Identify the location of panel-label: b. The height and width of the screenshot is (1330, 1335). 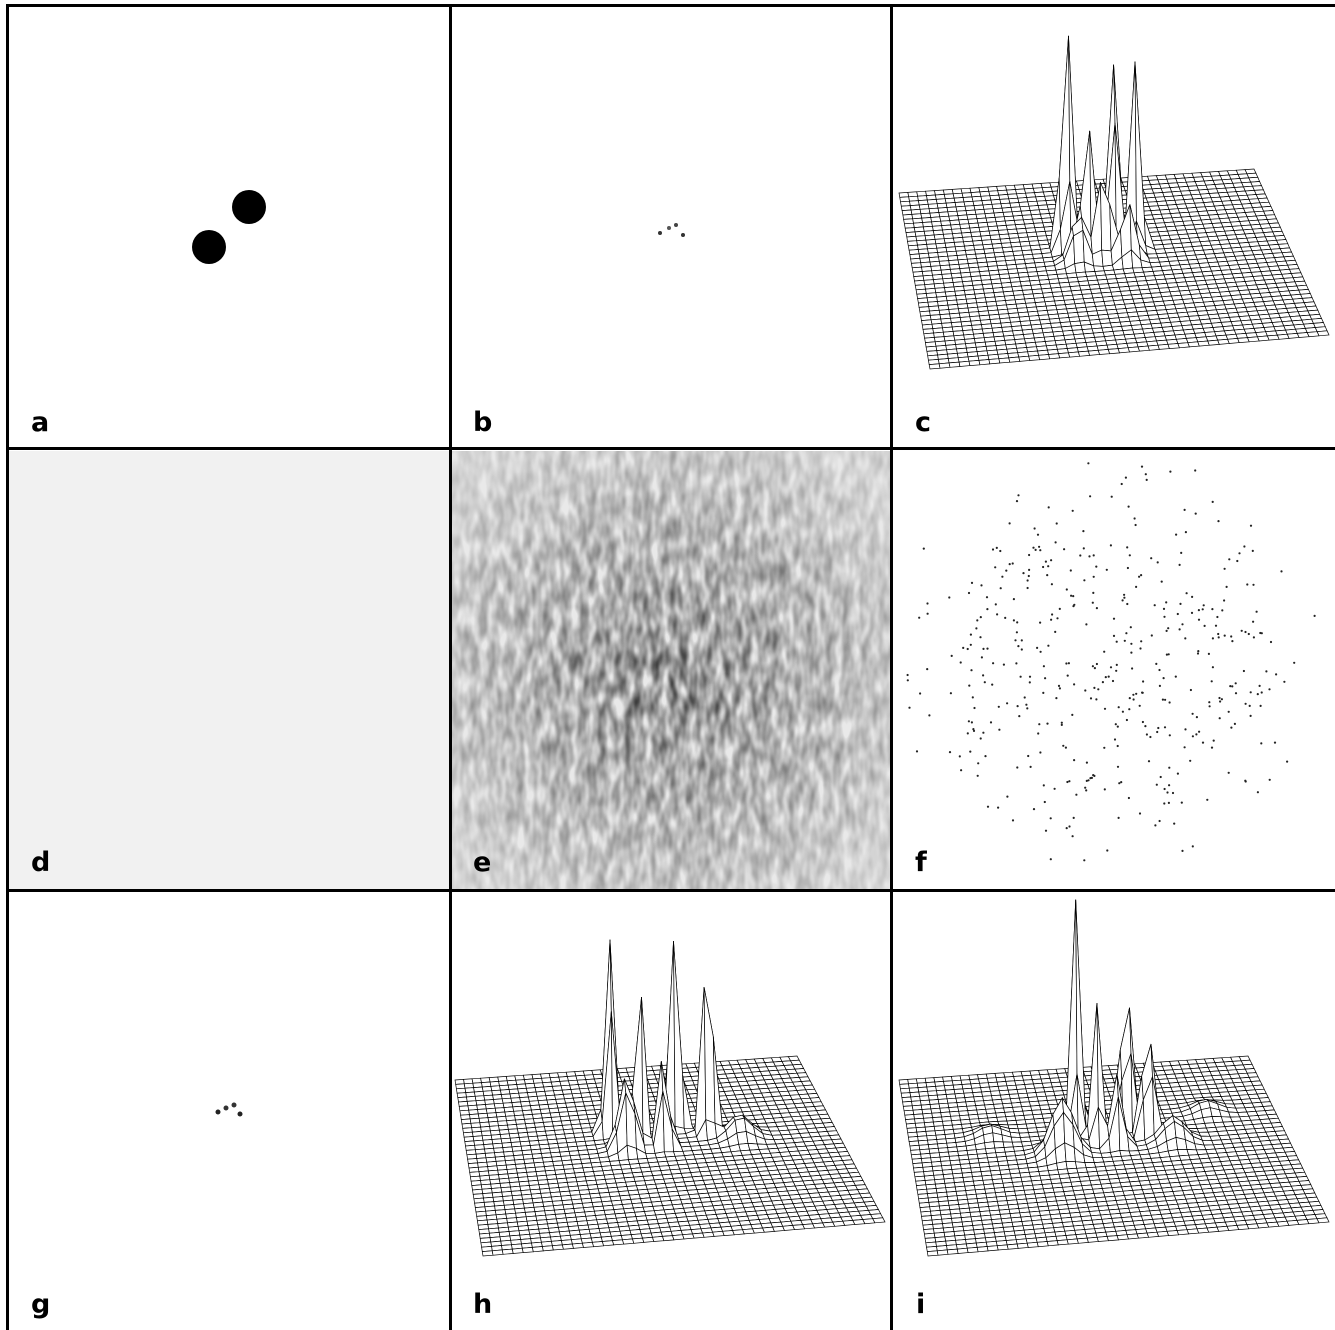
(483, 422).